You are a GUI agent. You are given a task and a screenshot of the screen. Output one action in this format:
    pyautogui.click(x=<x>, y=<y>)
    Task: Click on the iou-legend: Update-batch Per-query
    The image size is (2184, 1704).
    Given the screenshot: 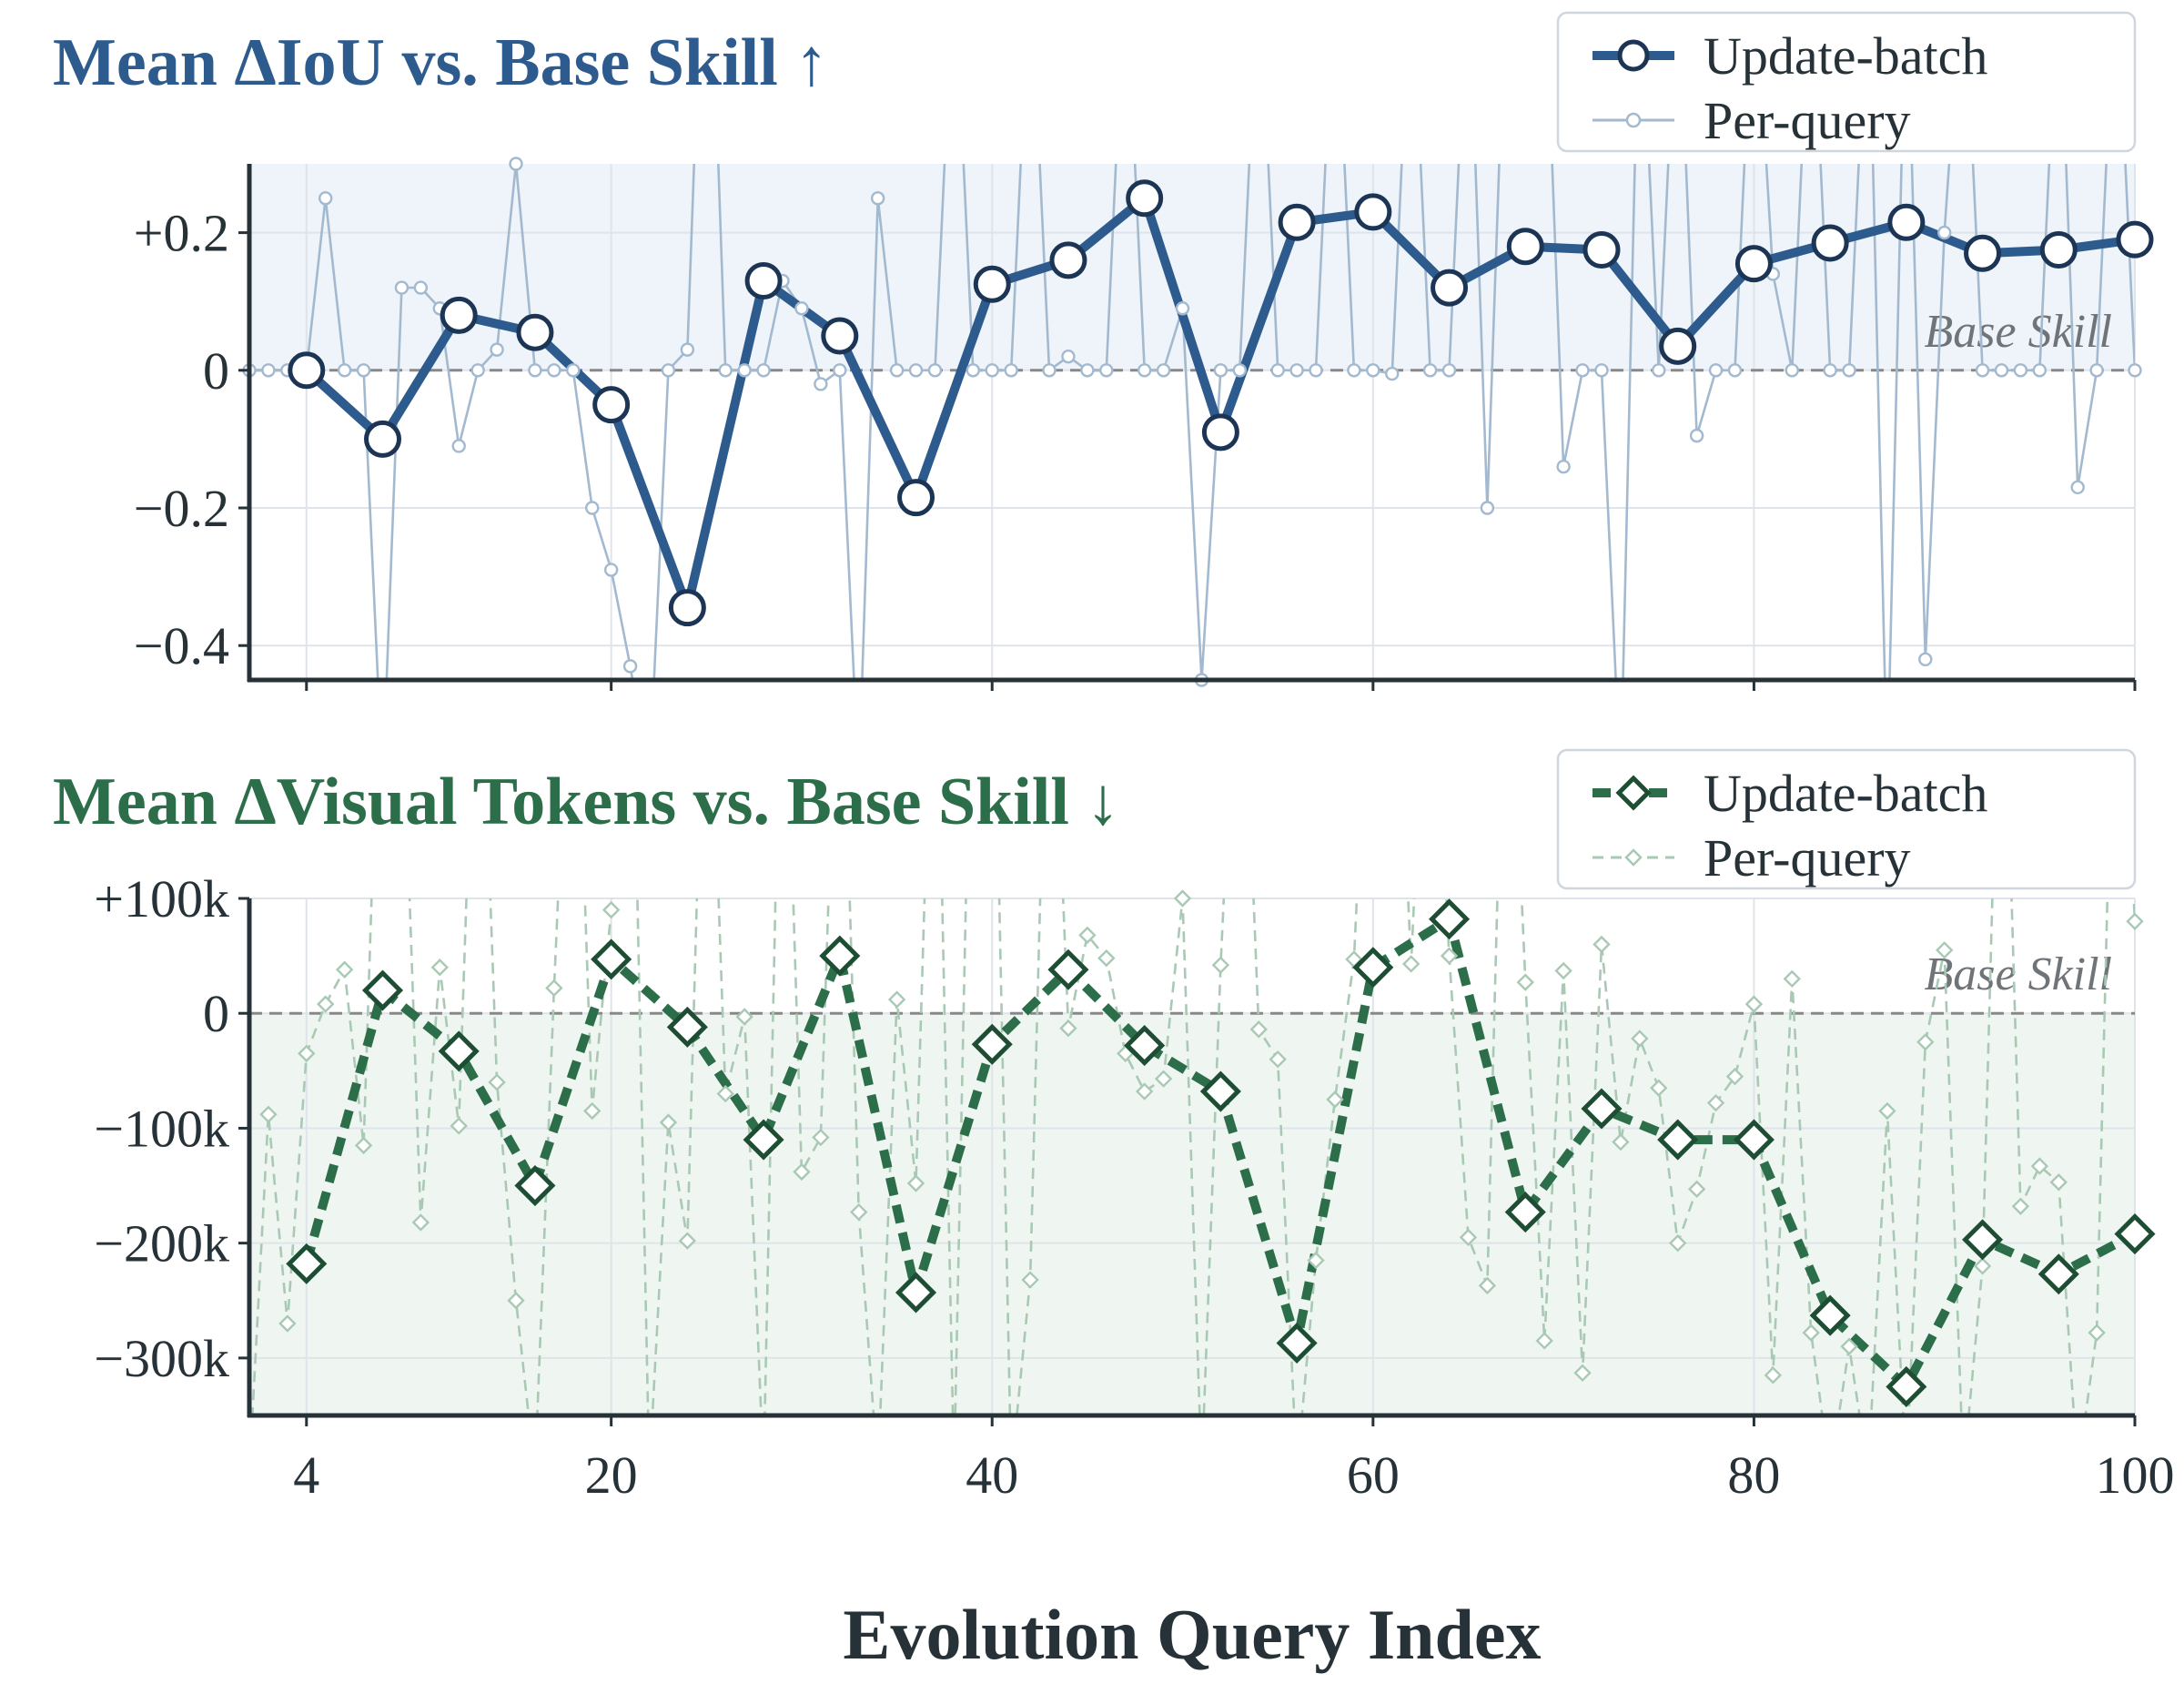 What is the action you would take?
    pyautogui.click(x=1847, y=82)
    